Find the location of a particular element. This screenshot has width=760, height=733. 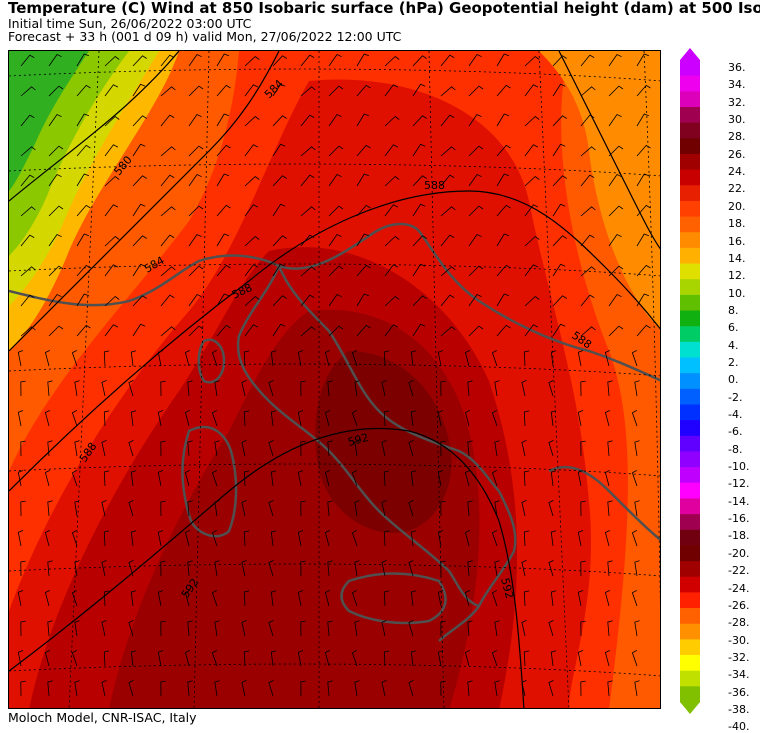

colorbar-label: -28. is located at coordinates (739, 623).